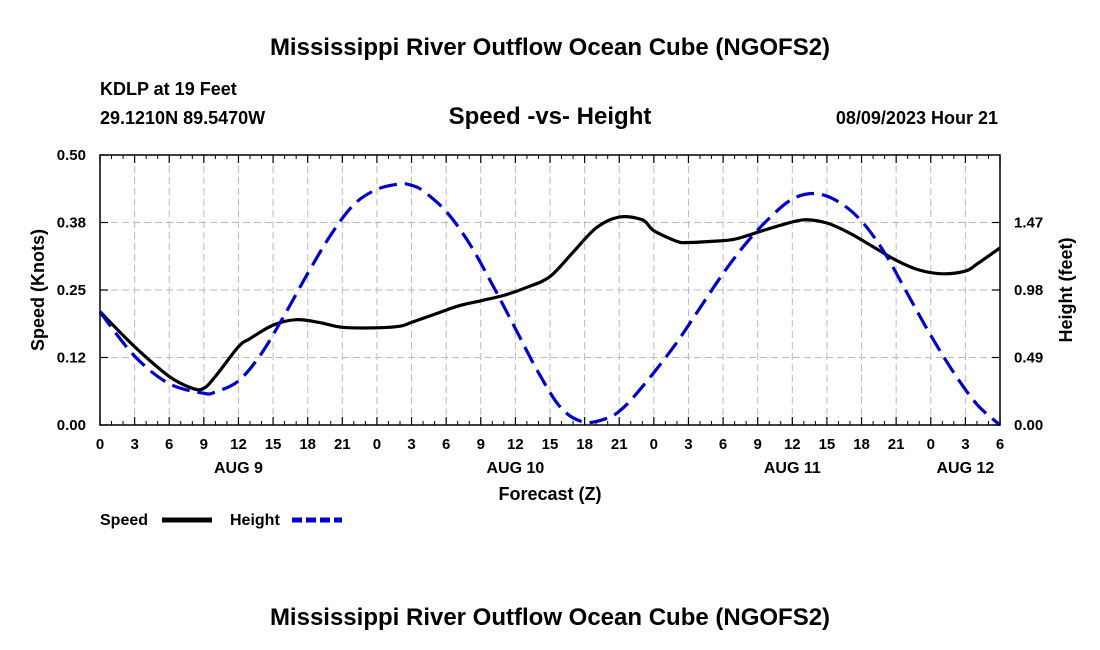 This screenshot has height=650, width=1100. What do you see at coordinates (71, 155) in the screenshot?
I see `y-tick-label: 0.50` at bounding box center [71, 155].